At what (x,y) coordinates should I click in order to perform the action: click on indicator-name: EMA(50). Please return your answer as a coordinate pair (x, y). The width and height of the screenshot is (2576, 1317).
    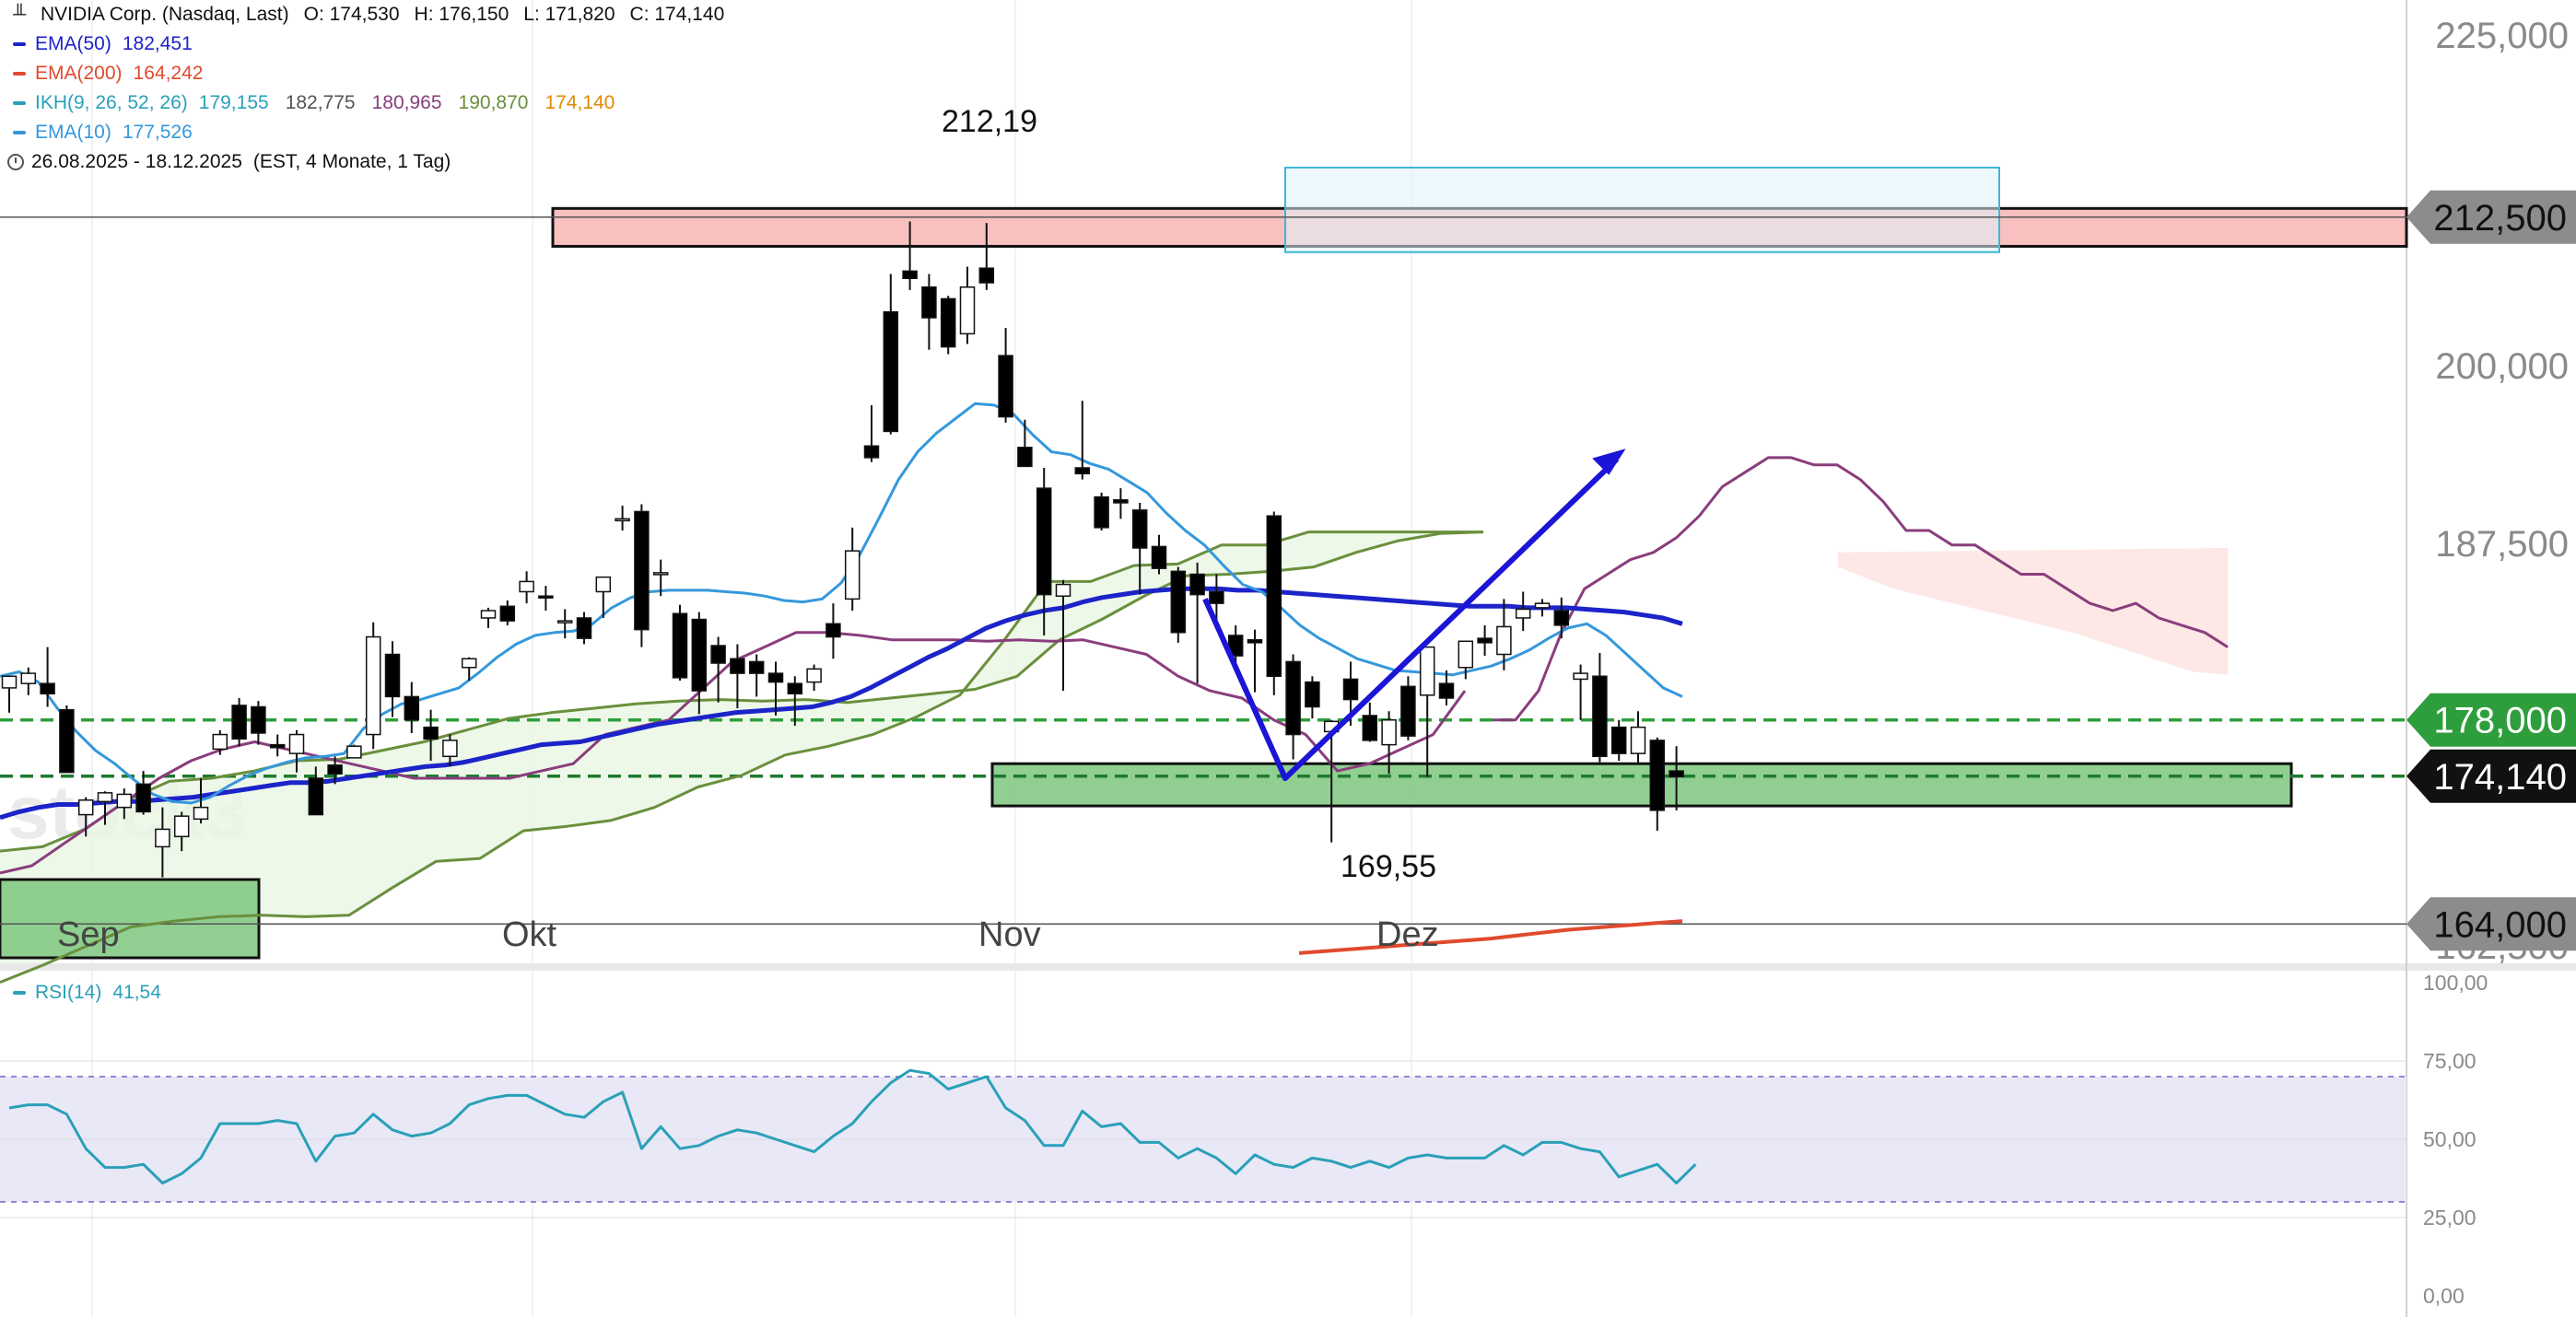
    Looking at the image, I should click on (73, 43).